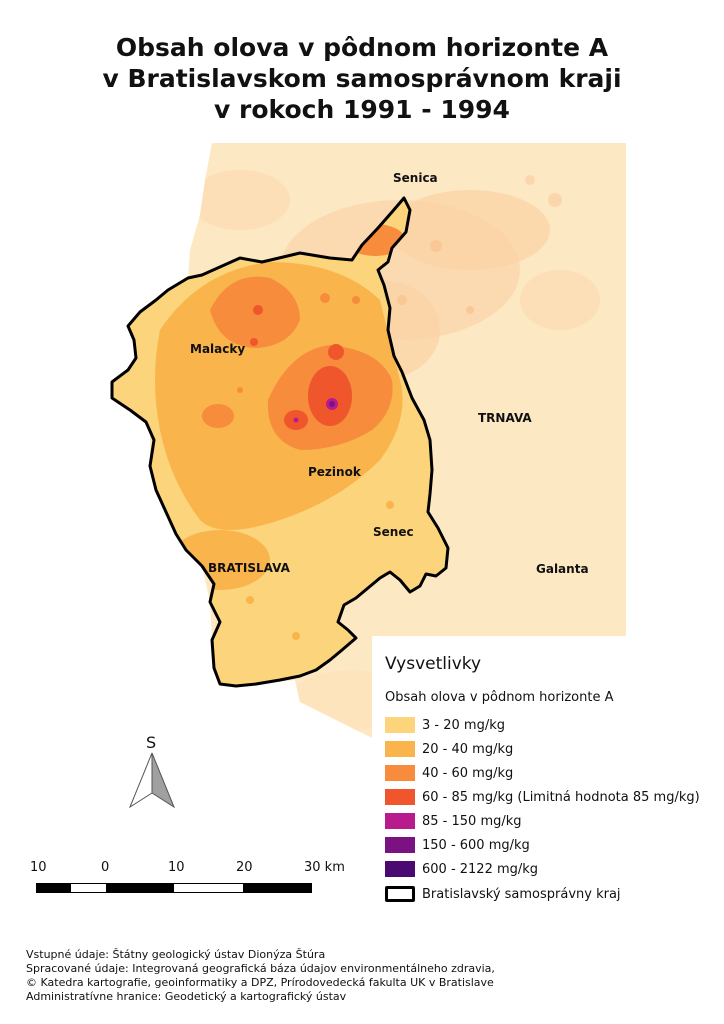 This screenshot has height=1024, width=724. I want to click on place-pezinok: Pezinok, so click(335, 472).